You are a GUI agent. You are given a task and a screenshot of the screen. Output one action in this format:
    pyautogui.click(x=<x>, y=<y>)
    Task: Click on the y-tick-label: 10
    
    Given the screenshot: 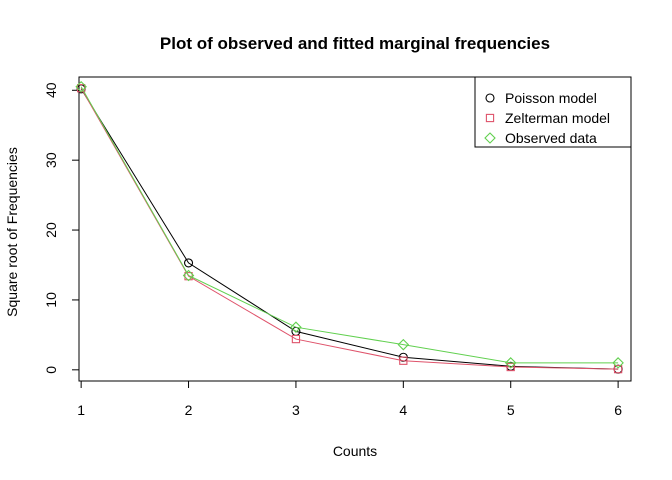 What is the action you would take?
    pyautogui.click(x=51, y=300)
    